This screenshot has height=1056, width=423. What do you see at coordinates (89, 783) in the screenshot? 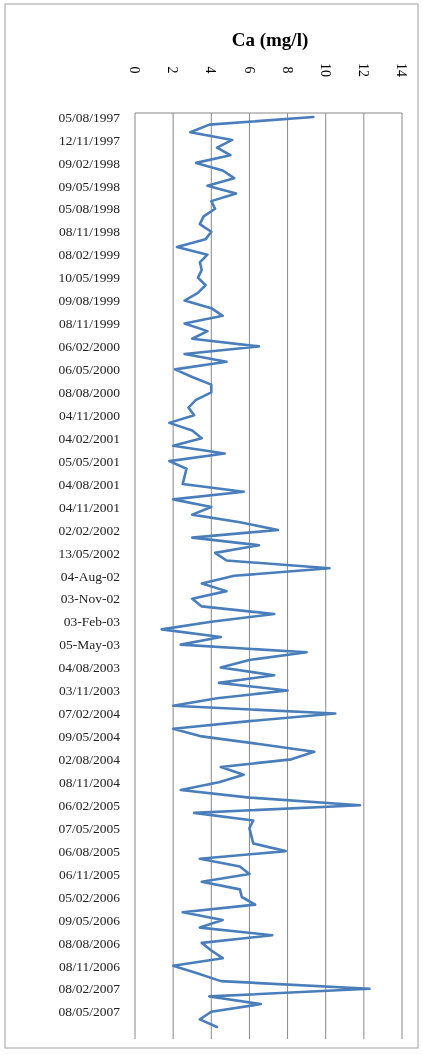
I see `y-tick-label: 08/11/2004` at bounding box center [89, 783].